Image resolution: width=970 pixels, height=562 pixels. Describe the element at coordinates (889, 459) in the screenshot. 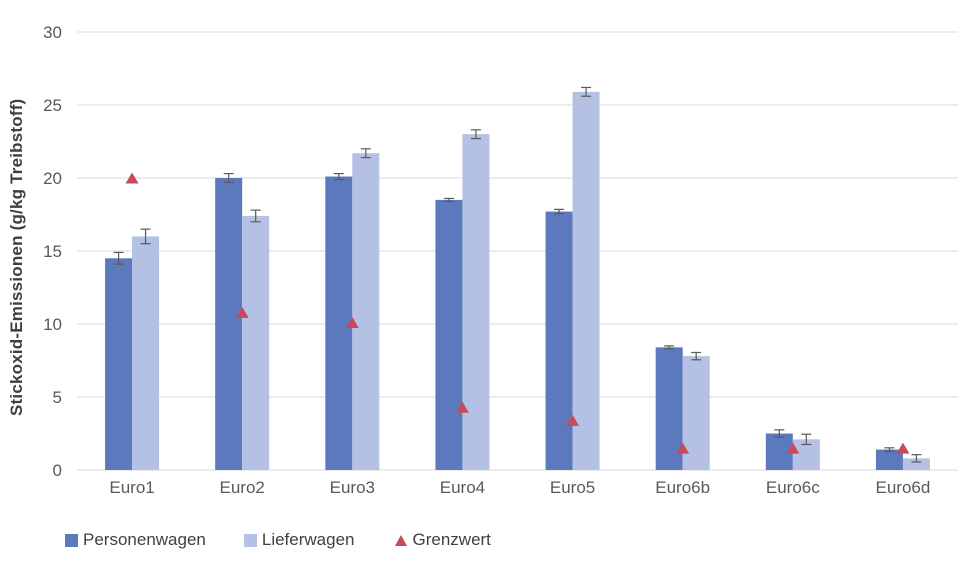

I see `bar-personenwagen-euro6d` at that location.